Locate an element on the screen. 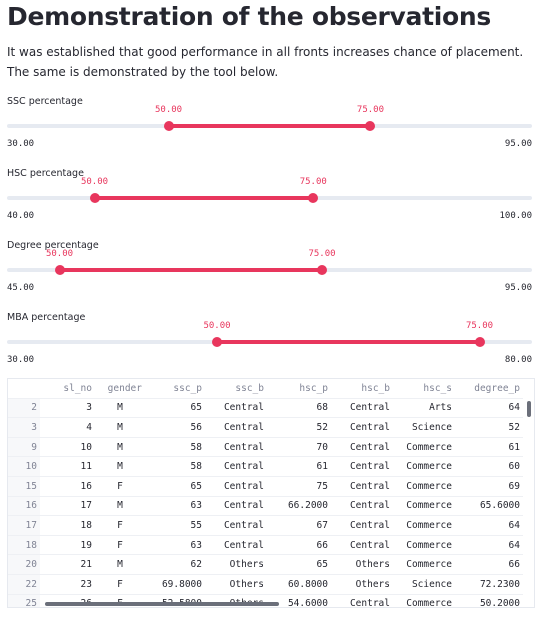 This screenshot has width=544, height=619. table-cell: 50.2000 is located at coordinates (489, 600).